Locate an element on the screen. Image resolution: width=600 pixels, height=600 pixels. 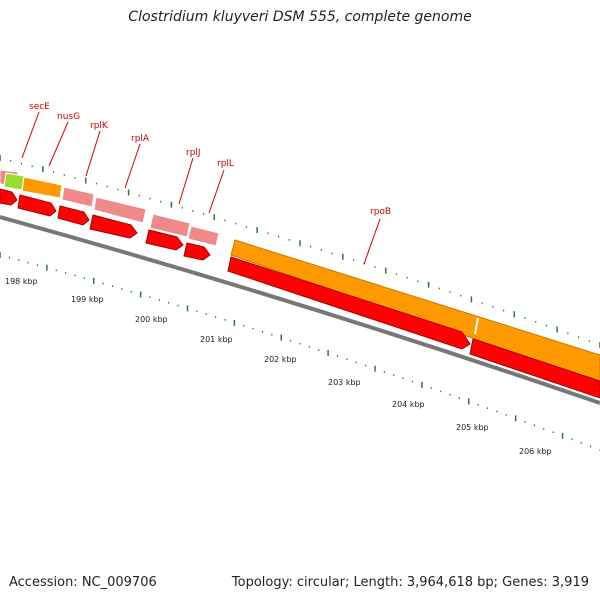
accession-label: Accession: NC_009706 is located at coordinates (83, 582).